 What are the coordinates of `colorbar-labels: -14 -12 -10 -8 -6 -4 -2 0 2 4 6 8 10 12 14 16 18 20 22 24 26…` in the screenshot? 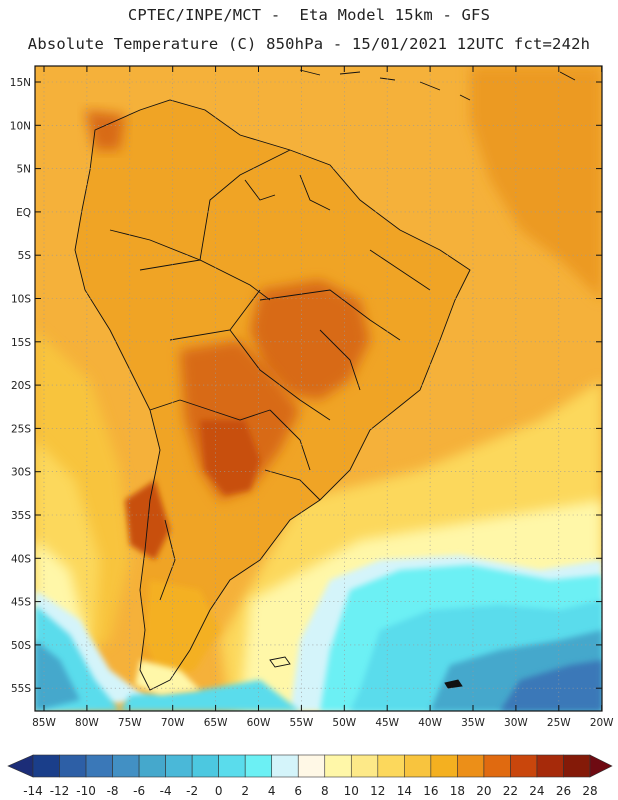 It's located at (310, 791).